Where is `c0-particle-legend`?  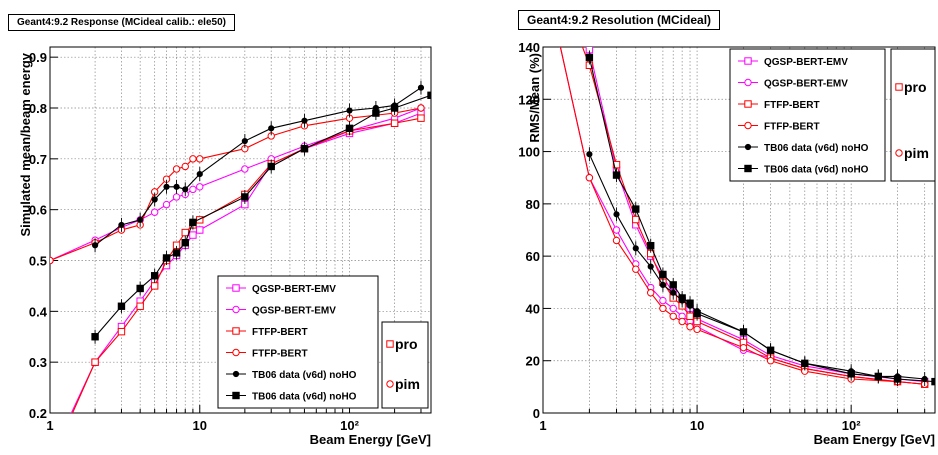
c0-particle-legend is located at coordinates (405, 365).